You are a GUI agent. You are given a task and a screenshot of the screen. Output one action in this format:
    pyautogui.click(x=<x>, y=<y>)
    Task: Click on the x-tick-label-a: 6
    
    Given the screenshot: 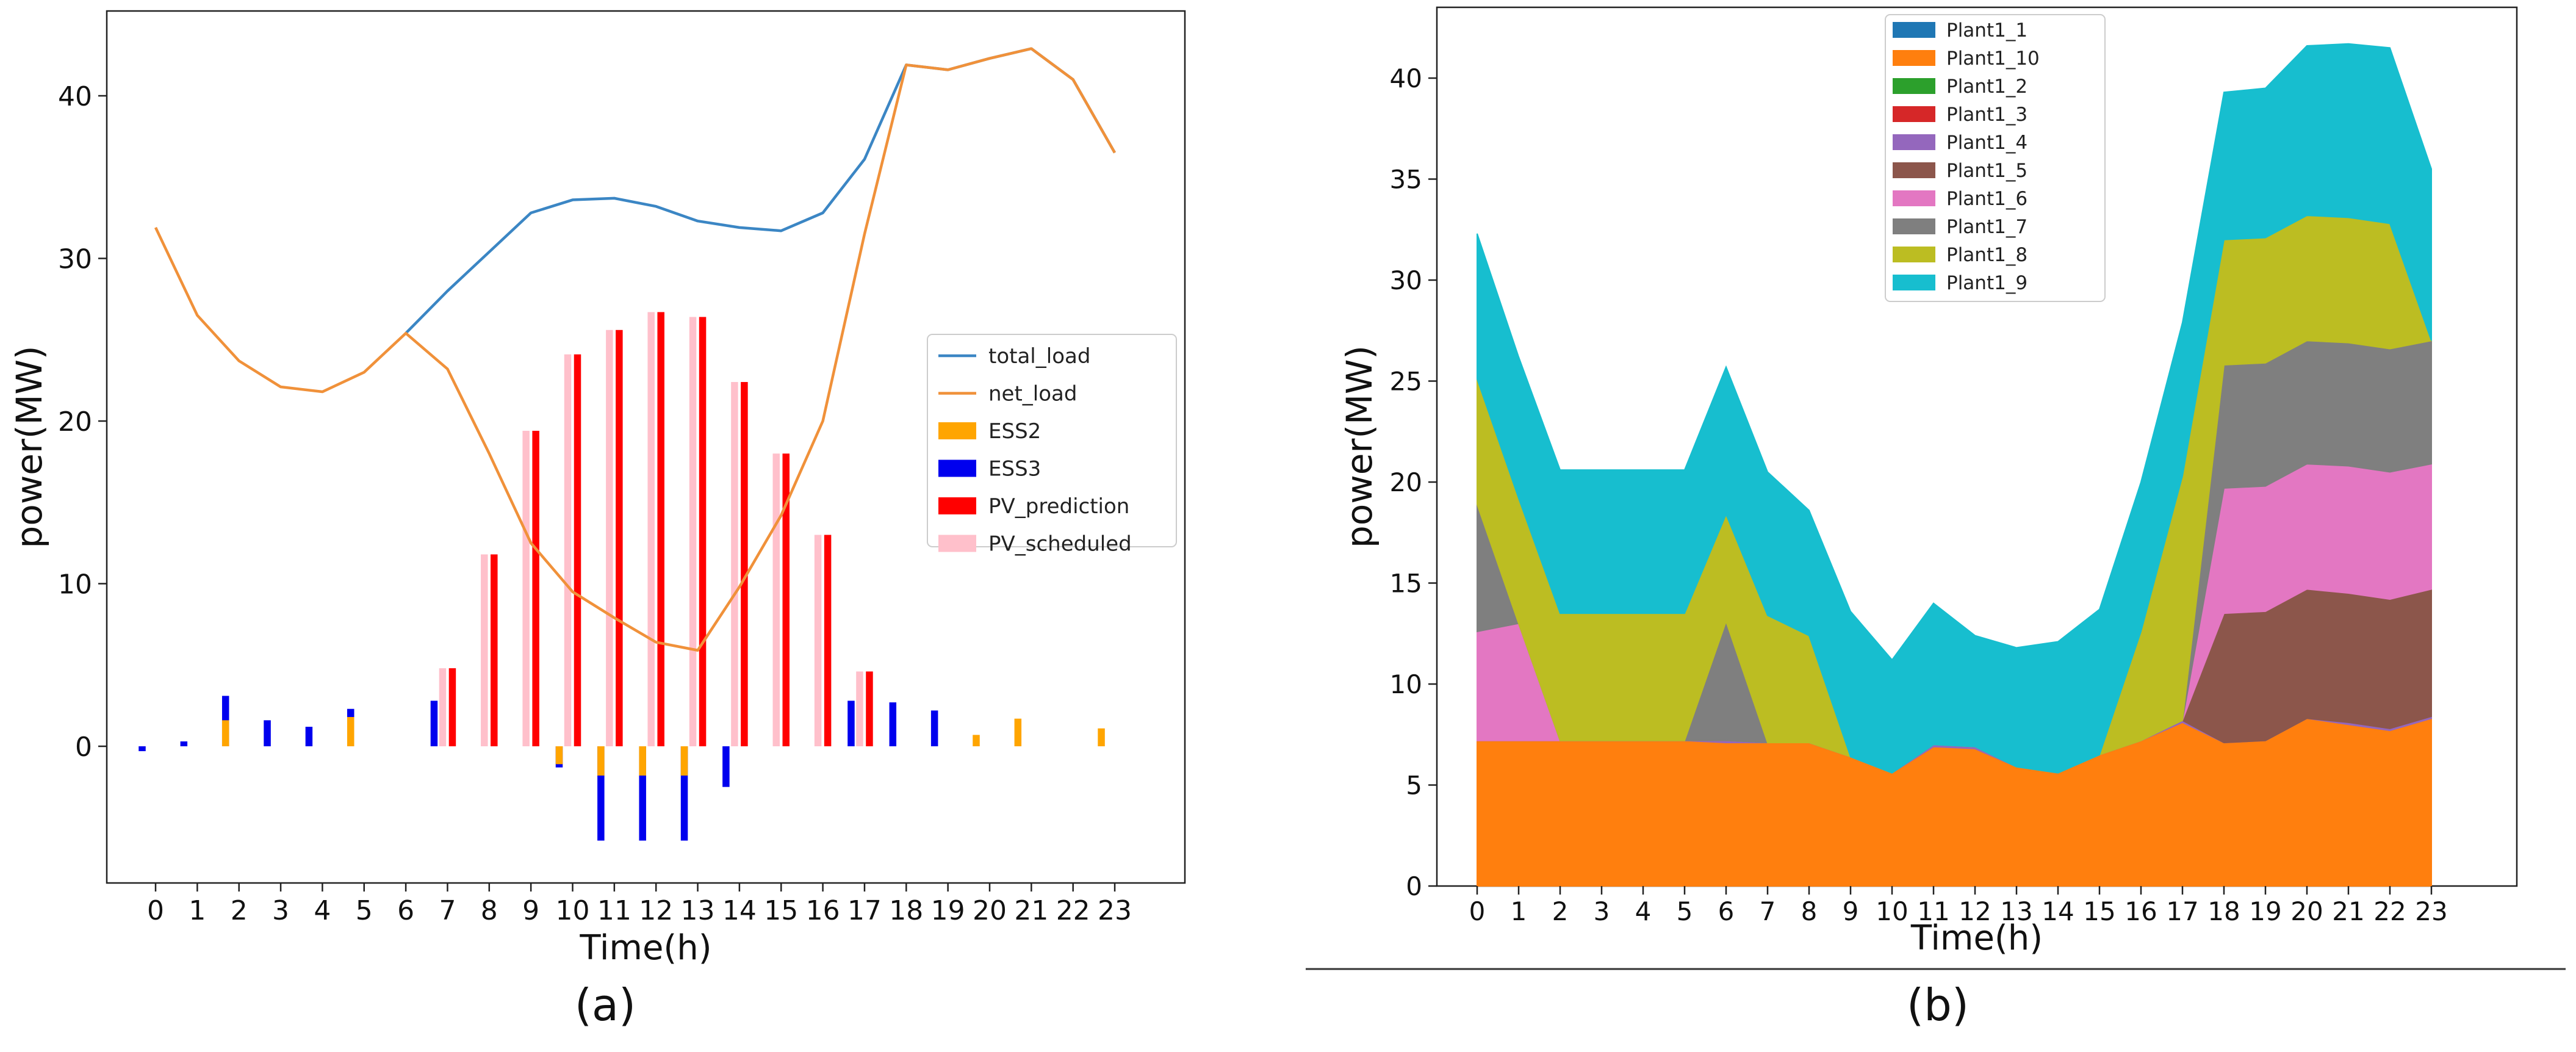 What is the action you would take?
    pyautogui.click(x=405, y=910)
    